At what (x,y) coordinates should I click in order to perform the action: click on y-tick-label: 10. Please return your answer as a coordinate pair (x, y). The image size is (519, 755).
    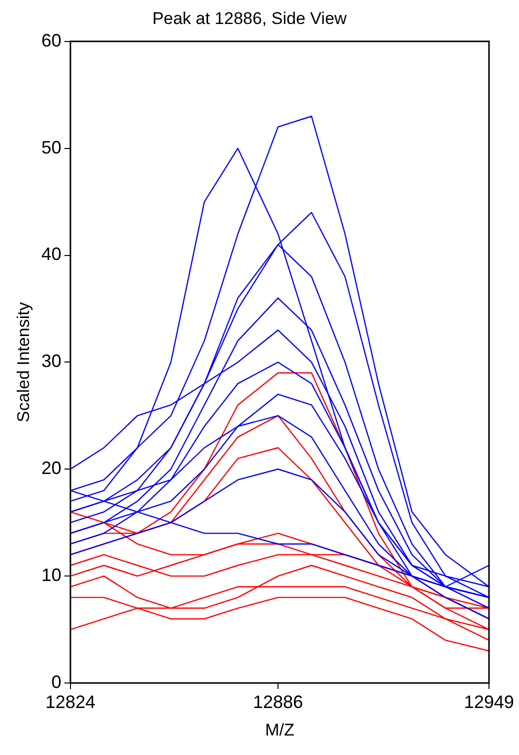
    Looking at the image, I should click on (51, 575).